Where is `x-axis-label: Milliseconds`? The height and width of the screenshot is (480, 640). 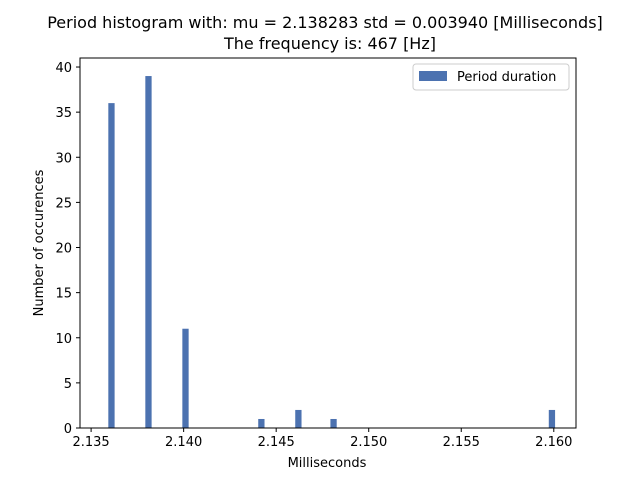
x-axis-label: Milliseconds is located at coordinates (327, 463).